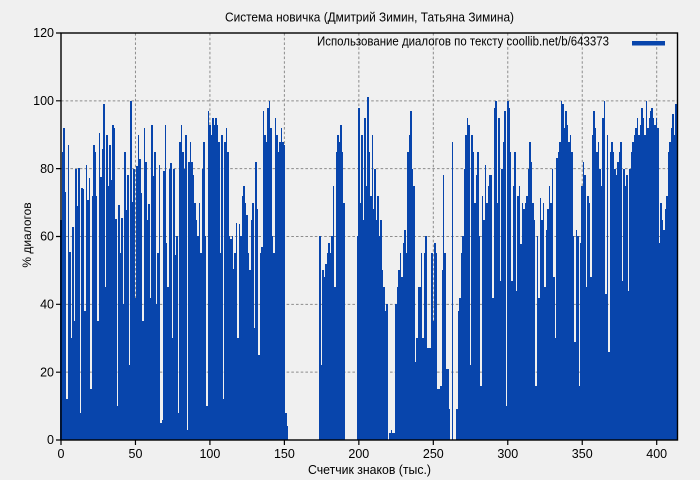 This screenshot has width=700, height=480. Describe the element at coordinates (27, 234) in the screenshot. I see `svg-text: % диалогов` at that location.